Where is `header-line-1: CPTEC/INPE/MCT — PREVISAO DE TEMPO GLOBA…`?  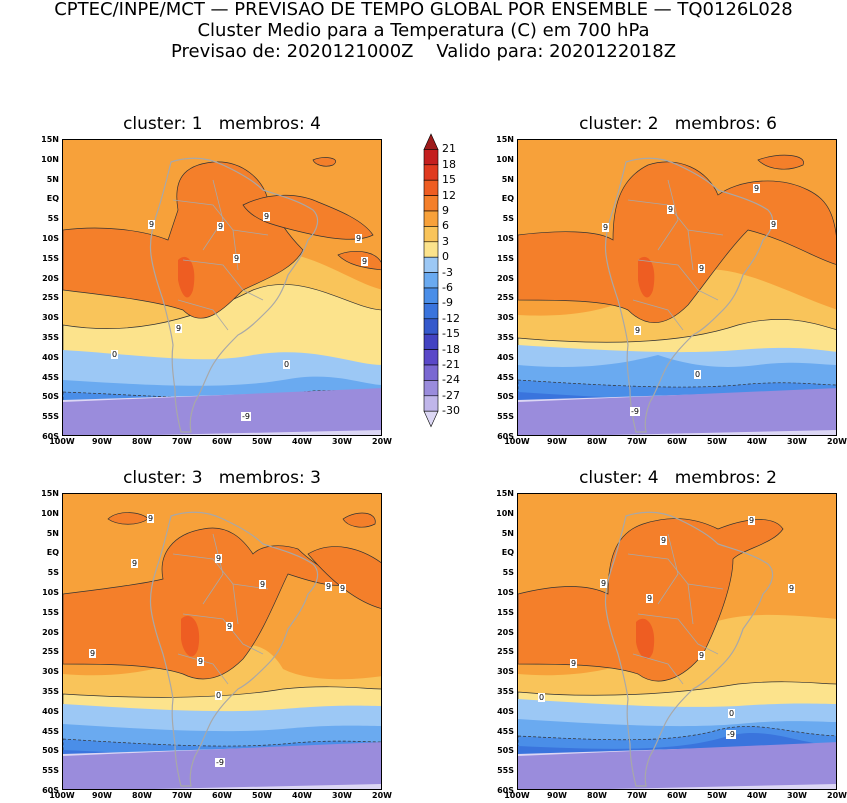
header-line-1: CPTEC/INPE/MCT — PREVISAO DE TEMPO GLOBA… is located at coordinates (423, 10).